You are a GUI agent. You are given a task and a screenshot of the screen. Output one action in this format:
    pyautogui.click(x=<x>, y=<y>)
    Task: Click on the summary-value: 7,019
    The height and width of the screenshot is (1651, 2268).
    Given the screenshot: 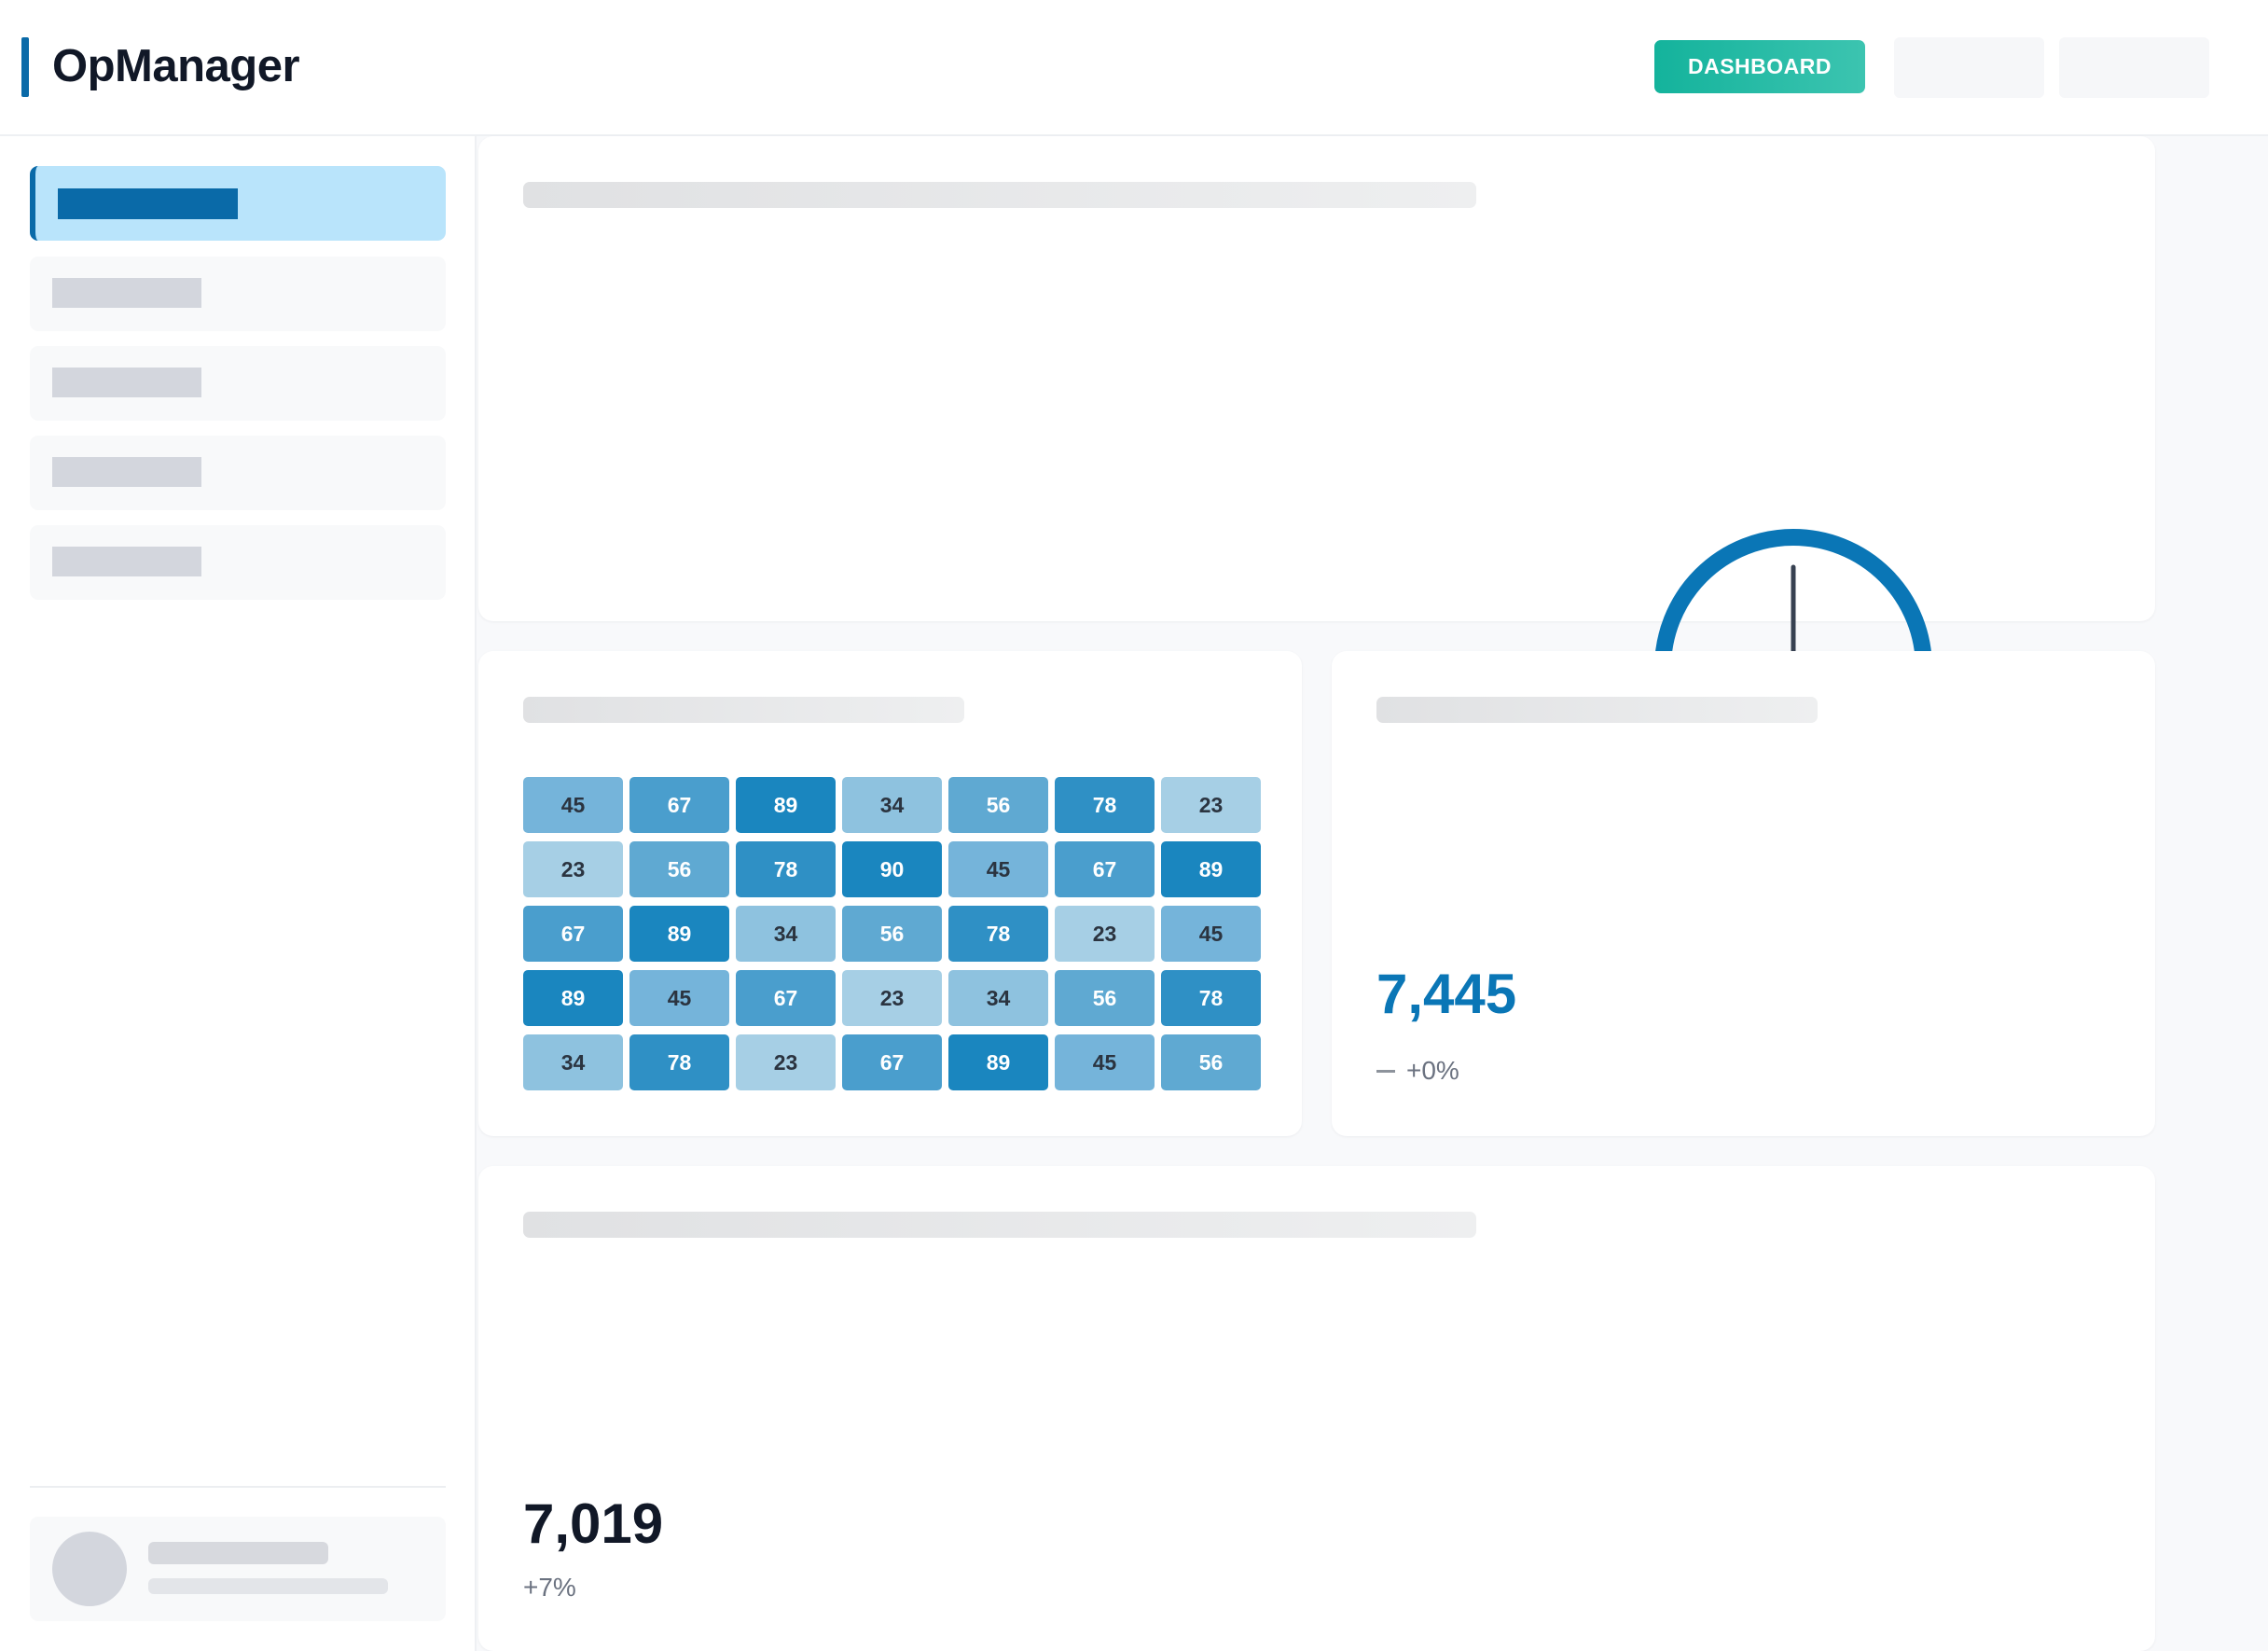 What is the action you would take?
    pyautogui.click(x=593, y=1523)
    